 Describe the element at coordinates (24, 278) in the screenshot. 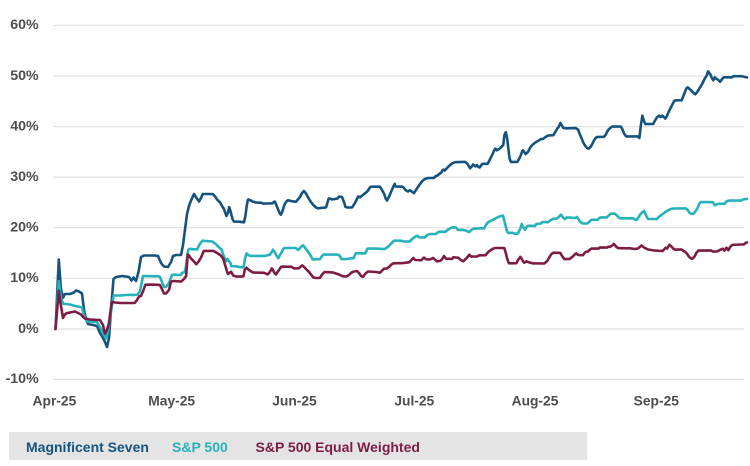

I see `svg-text: 10%` at that location.